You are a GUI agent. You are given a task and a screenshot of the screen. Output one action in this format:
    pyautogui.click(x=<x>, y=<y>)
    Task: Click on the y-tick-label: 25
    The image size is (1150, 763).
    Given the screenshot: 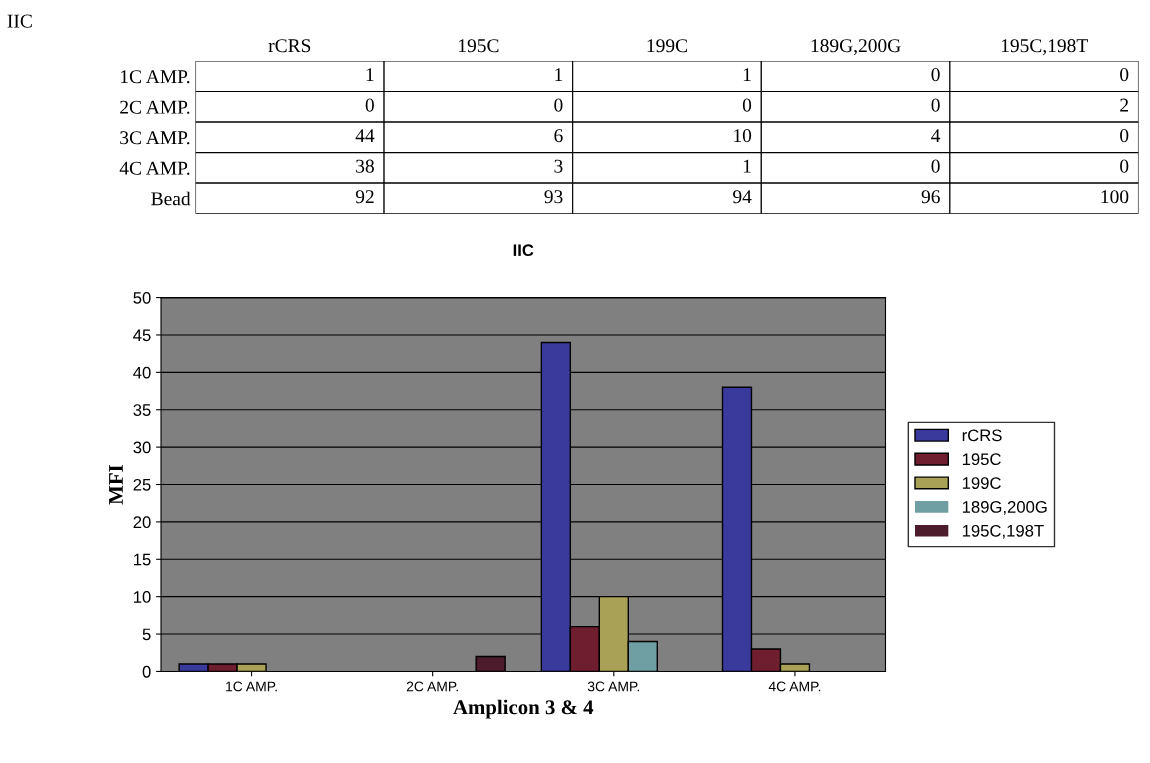 What is the action you would take?
    pyautogui.click(x=142, y=484)
    